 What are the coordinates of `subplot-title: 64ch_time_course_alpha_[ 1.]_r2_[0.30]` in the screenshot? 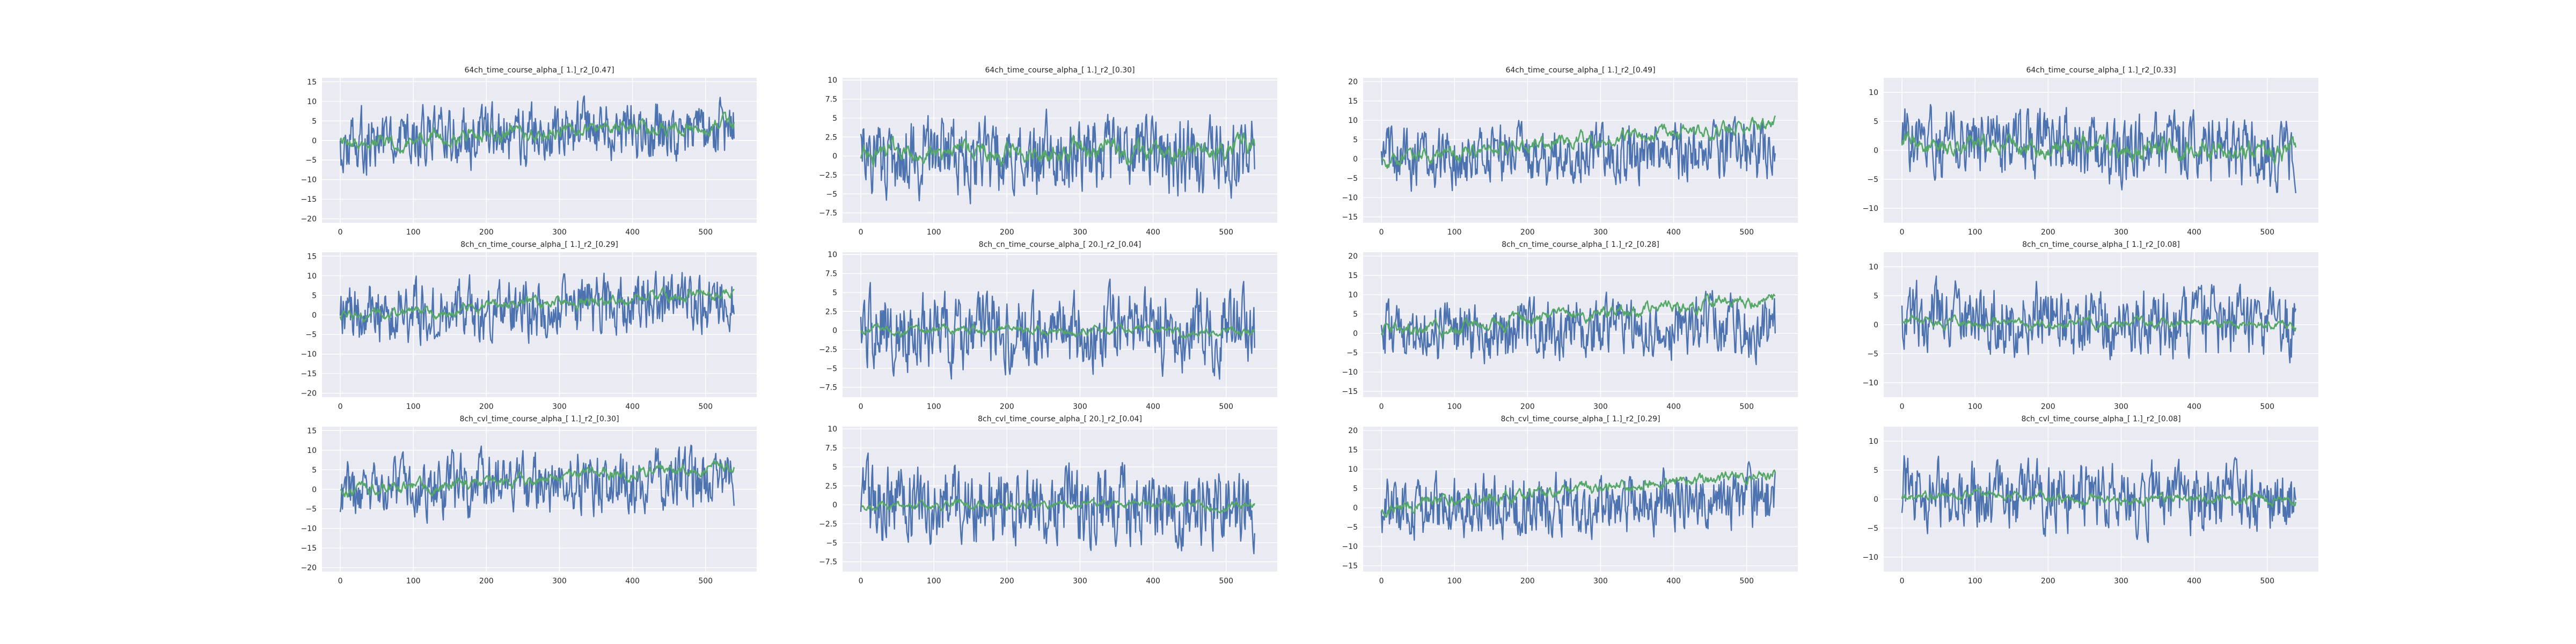 It's located at (1060, 70).